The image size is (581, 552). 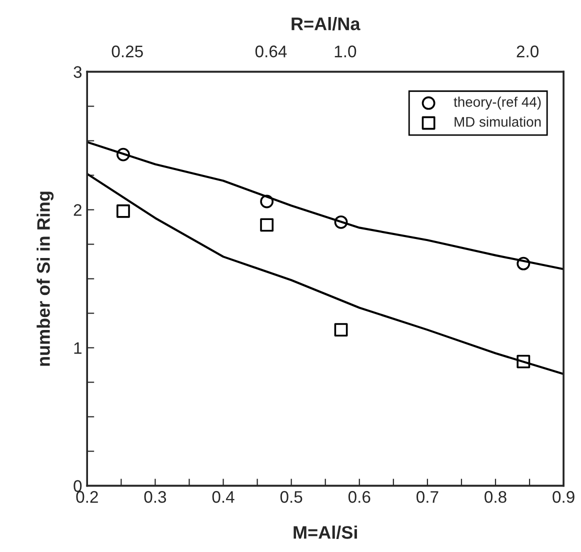 What do you see at coordinates (78, 72) in the screenshot?
I see `y-tick-label: 3` at bounding box center [78, 72].